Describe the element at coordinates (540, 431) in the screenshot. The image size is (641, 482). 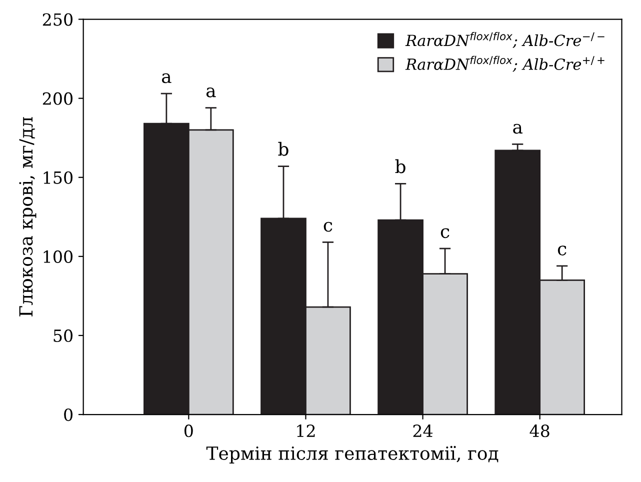
I see `x-tick-label: 48` at that location.